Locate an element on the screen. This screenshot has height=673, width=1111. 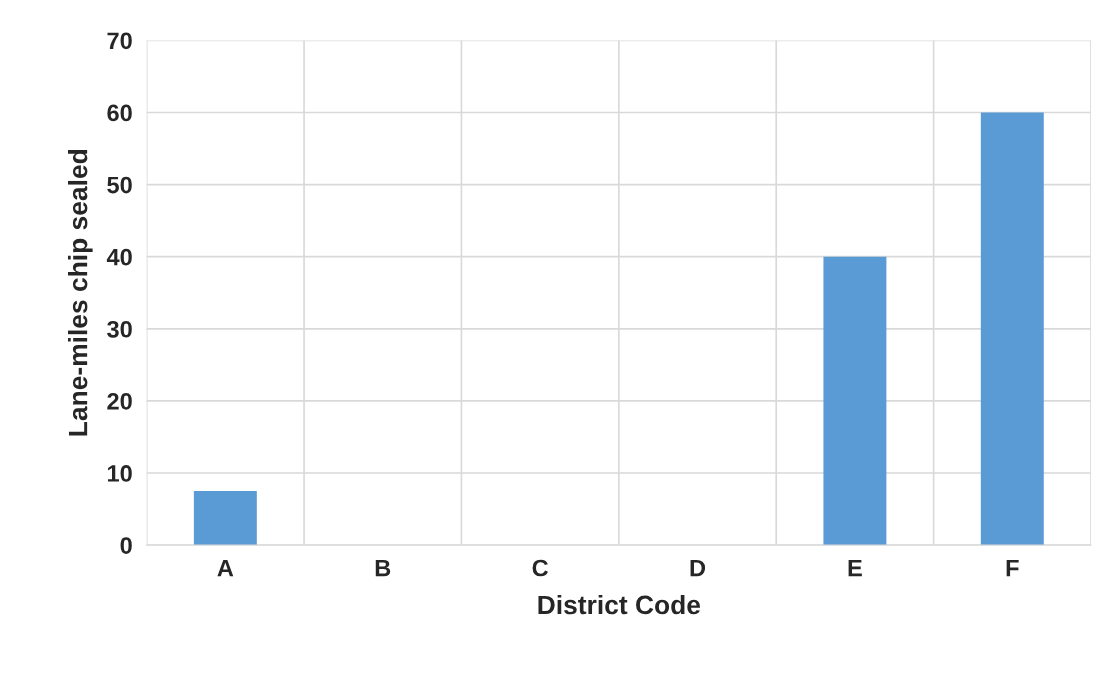
y-axis-title: Lane-miles chip sealed is located at coordinates (80, 293).